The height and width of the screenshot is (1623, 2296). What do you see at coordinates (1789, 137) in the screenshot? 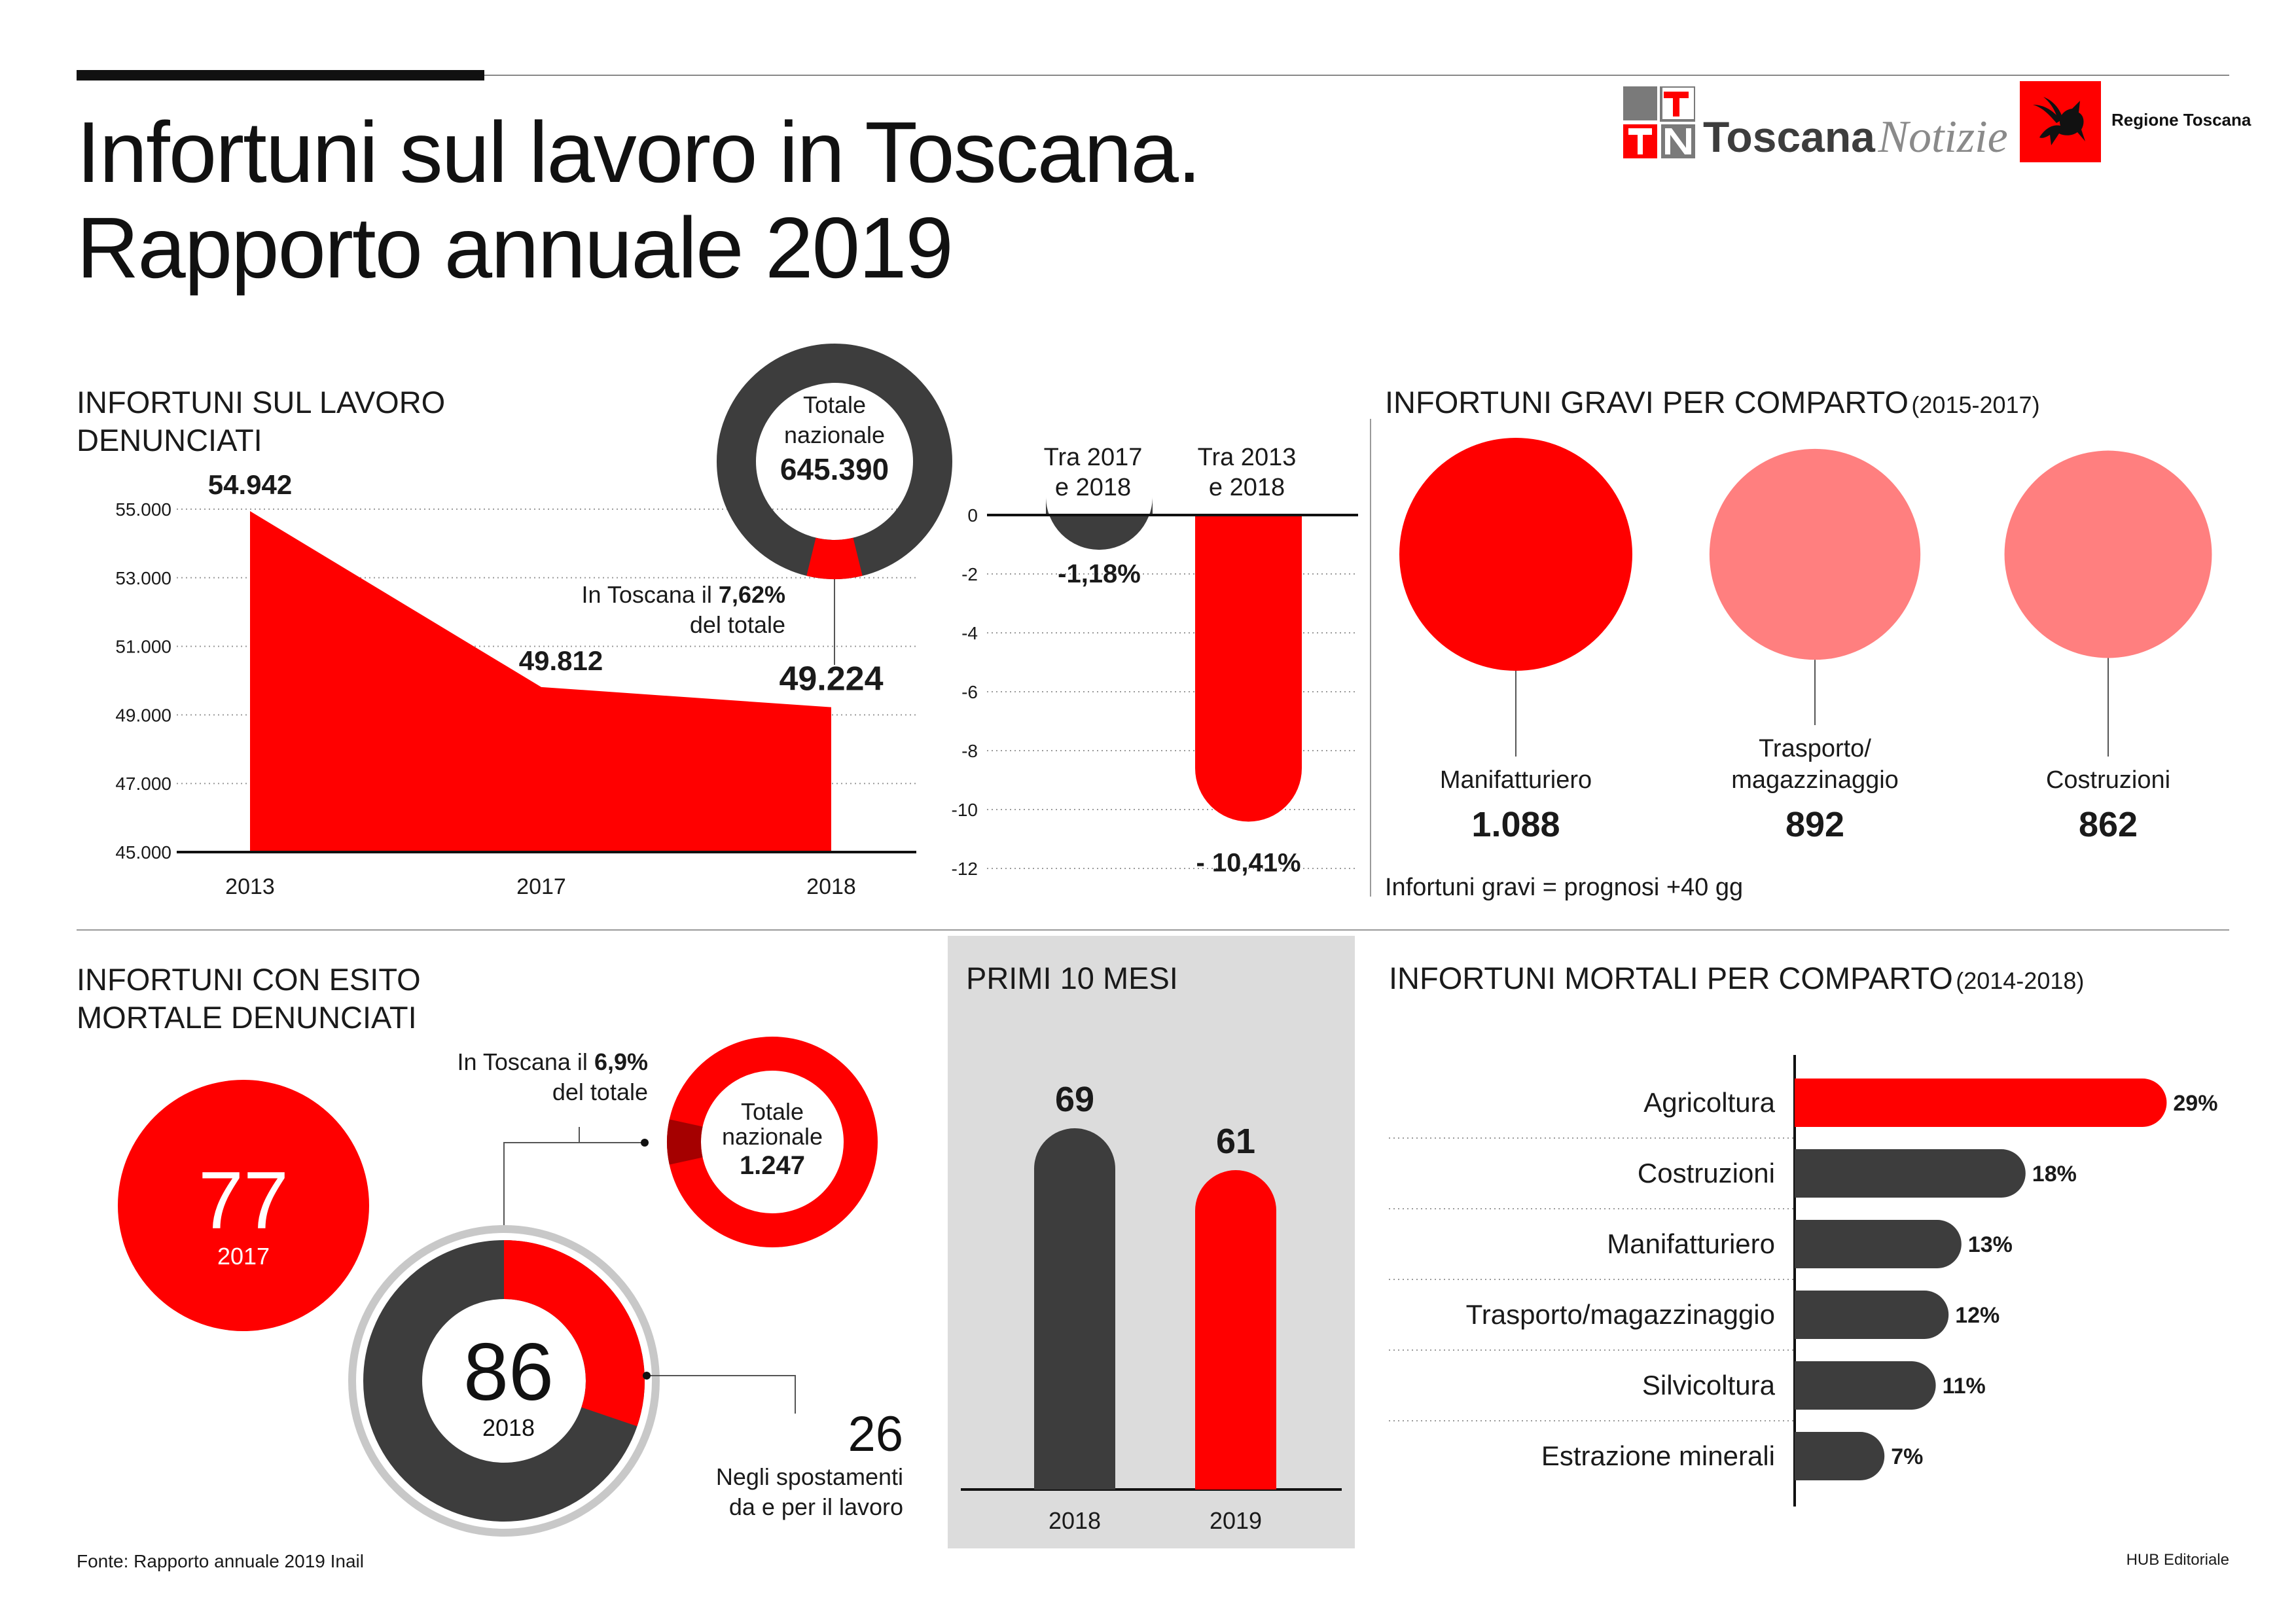
I see `brand-name: Toscana` at bounding box center [1789, 137].